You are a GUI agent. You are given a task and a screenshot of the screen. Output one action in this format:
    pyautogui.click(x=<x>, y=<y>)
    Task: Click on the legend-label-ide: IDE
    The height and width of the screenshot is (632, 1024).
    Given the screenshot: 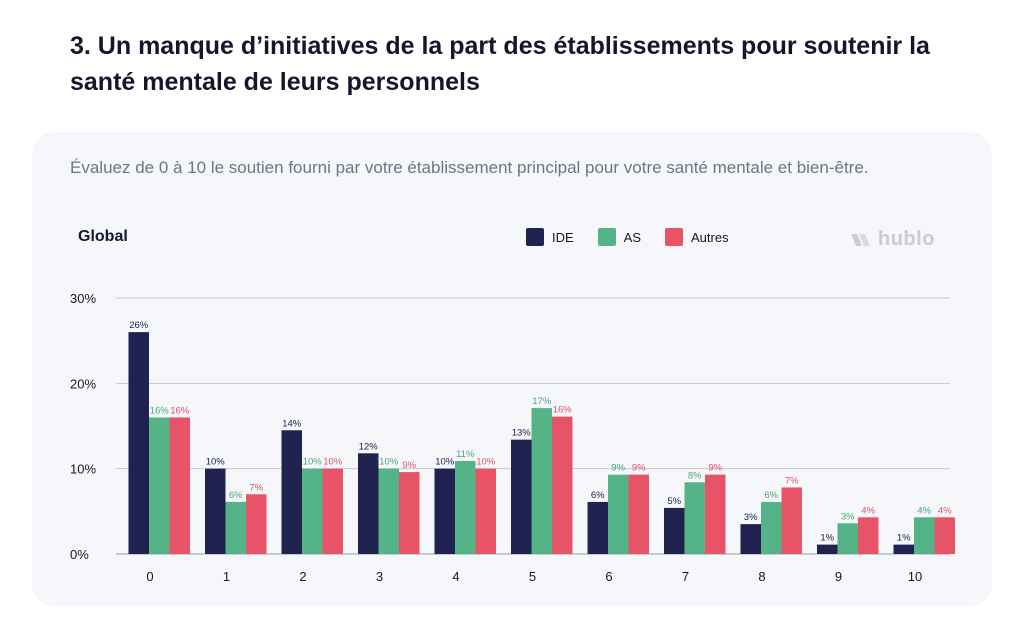 What is the action you would take?
    pyautogui.click(x=563, y=237)
    